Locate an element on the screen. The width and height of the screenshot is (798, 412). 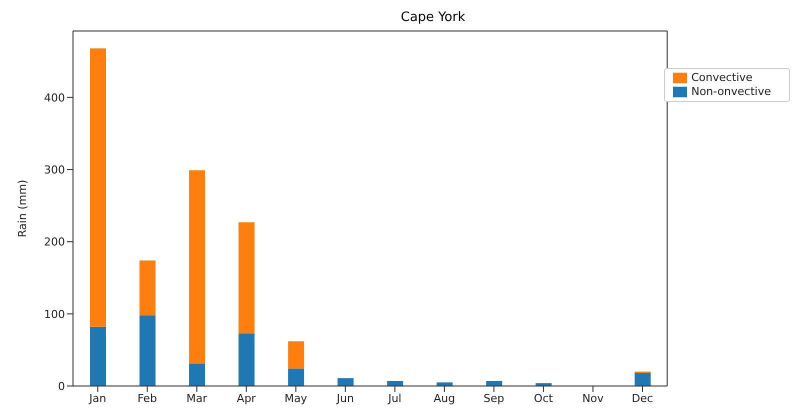
x-tick-label: May is located at coordinates (296, 398).